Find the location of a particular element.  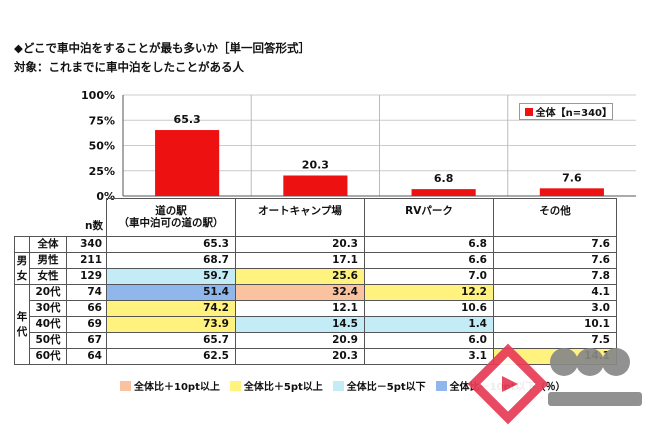

row-n-count: 211 is located at coordinates (86, 260).